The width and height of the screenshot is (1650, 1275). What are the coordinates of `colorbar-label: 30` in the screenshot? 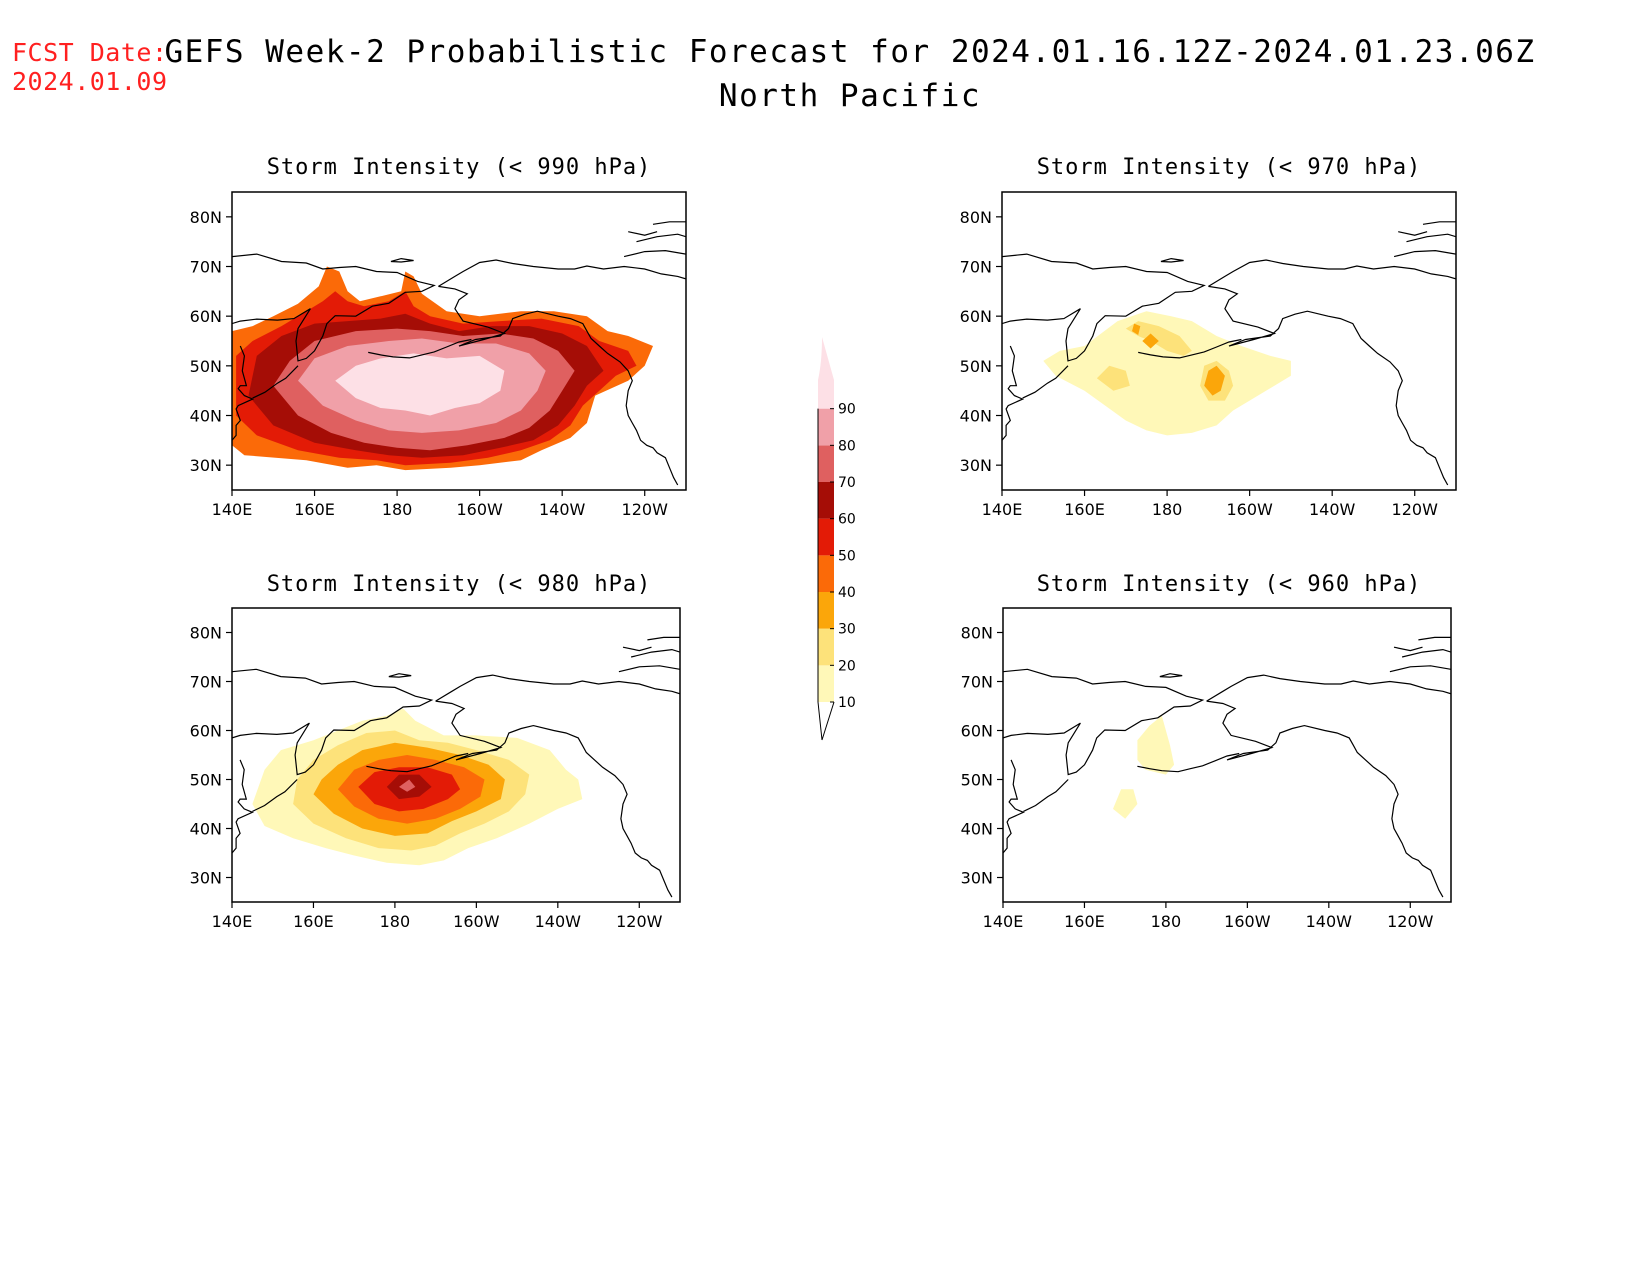 It's located at (847, 630).